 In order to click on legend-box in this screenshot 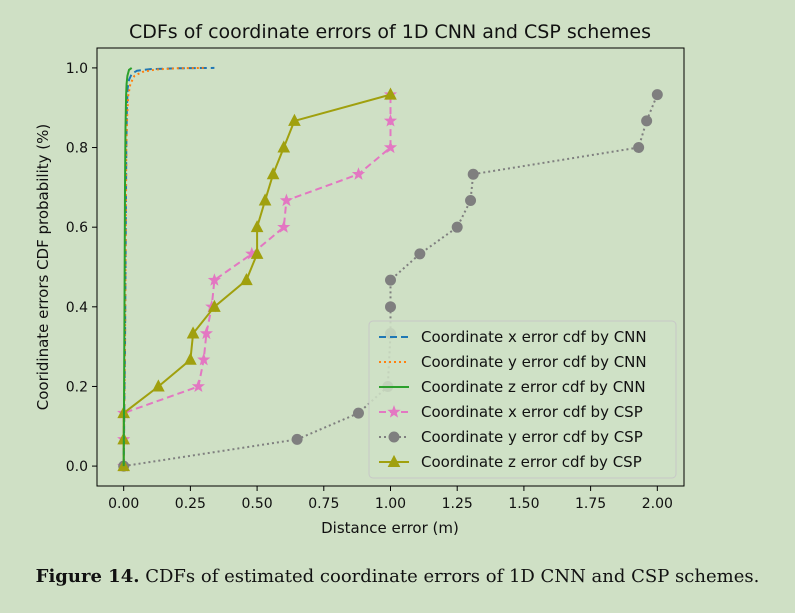, I will do `click(522, 399)`.